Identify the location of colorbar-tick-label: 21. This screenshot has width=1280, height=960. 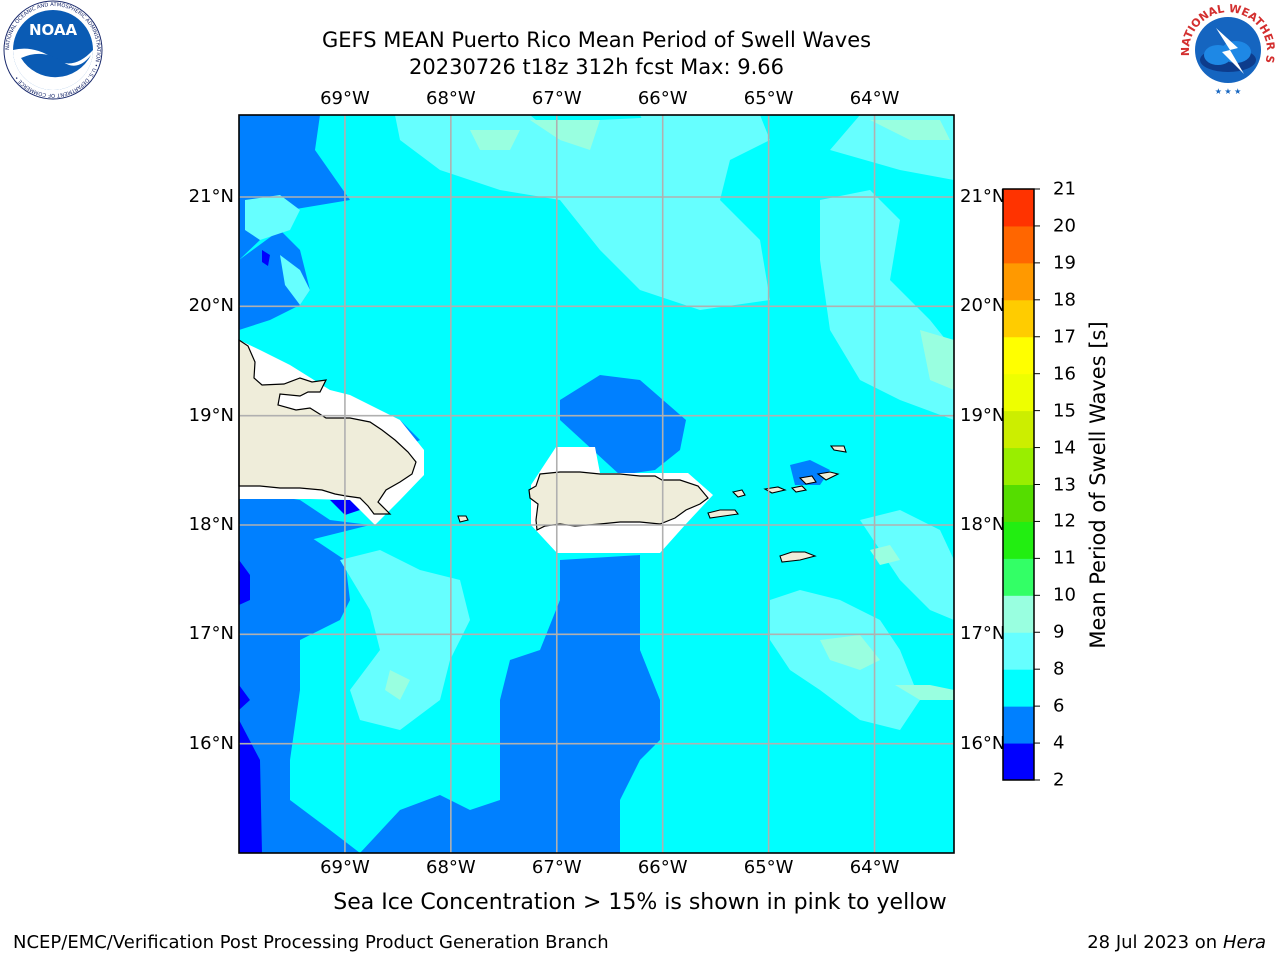
(1064, 189).